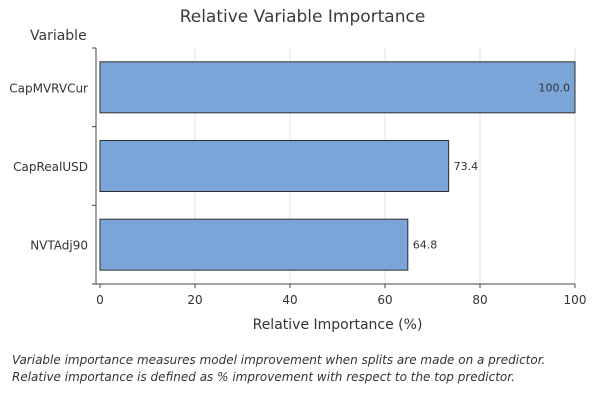 The image size is (605, 403). Describe the element at coordinates (289, 300) in the screenshot. I see `x-tick-label-2: 40` at that location.